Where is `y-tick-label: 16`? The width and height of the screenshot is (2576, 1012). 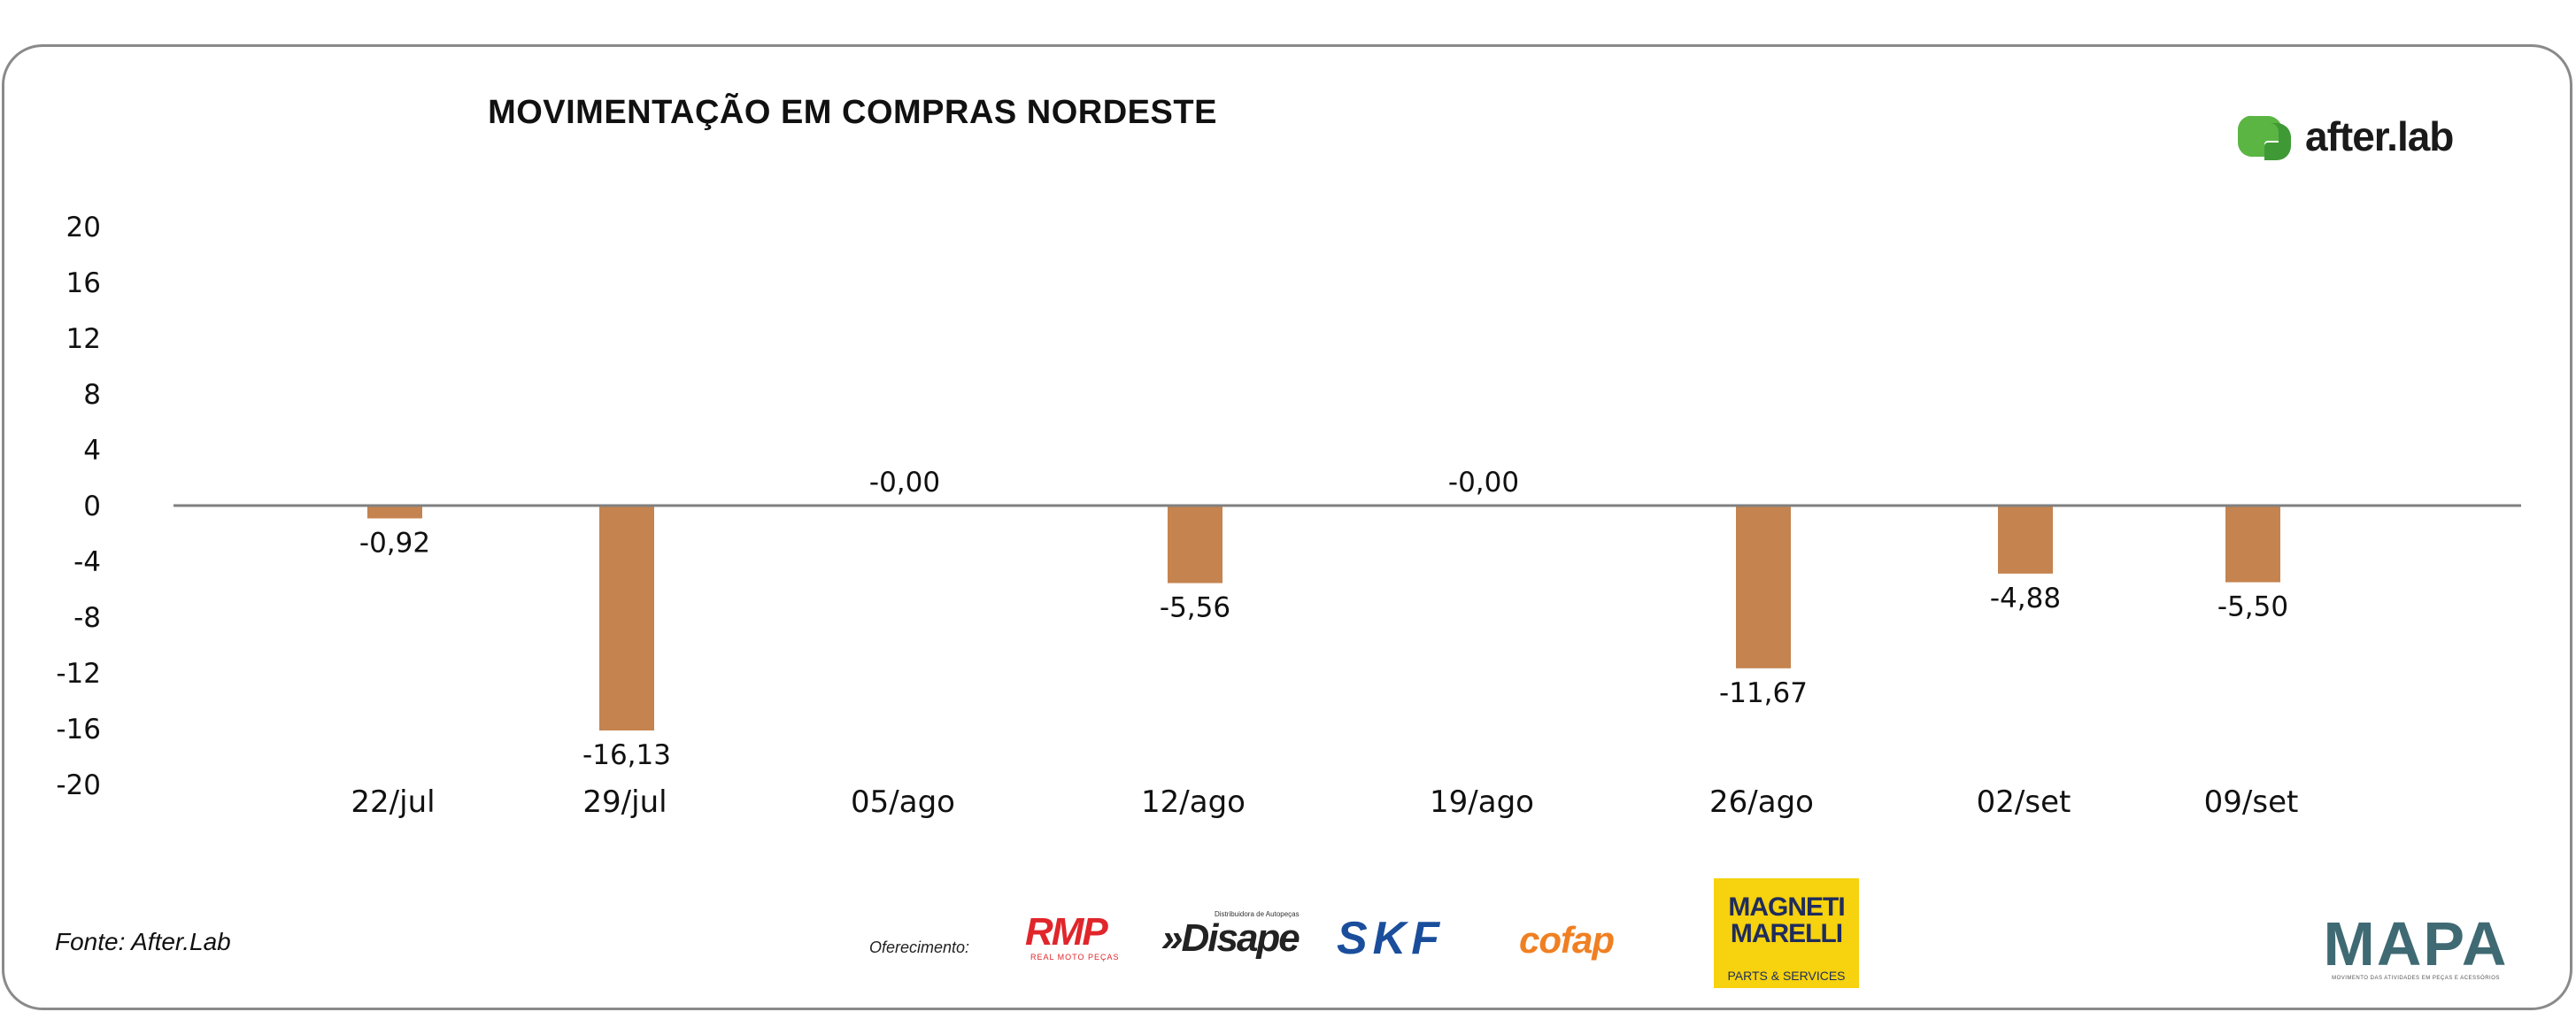
y-tick-label: 16 is located at coordinates (83, 283).